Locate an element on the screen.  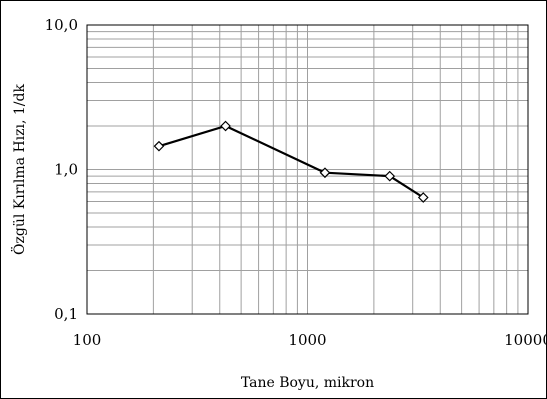
series-layer is located at coordinates (291, 161).